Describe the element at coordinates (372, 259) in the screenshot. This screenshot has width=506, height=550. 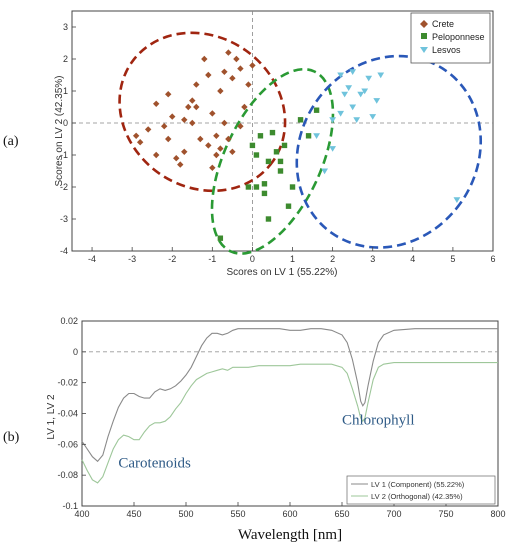
I see `x-tick-label: 3` at that location.